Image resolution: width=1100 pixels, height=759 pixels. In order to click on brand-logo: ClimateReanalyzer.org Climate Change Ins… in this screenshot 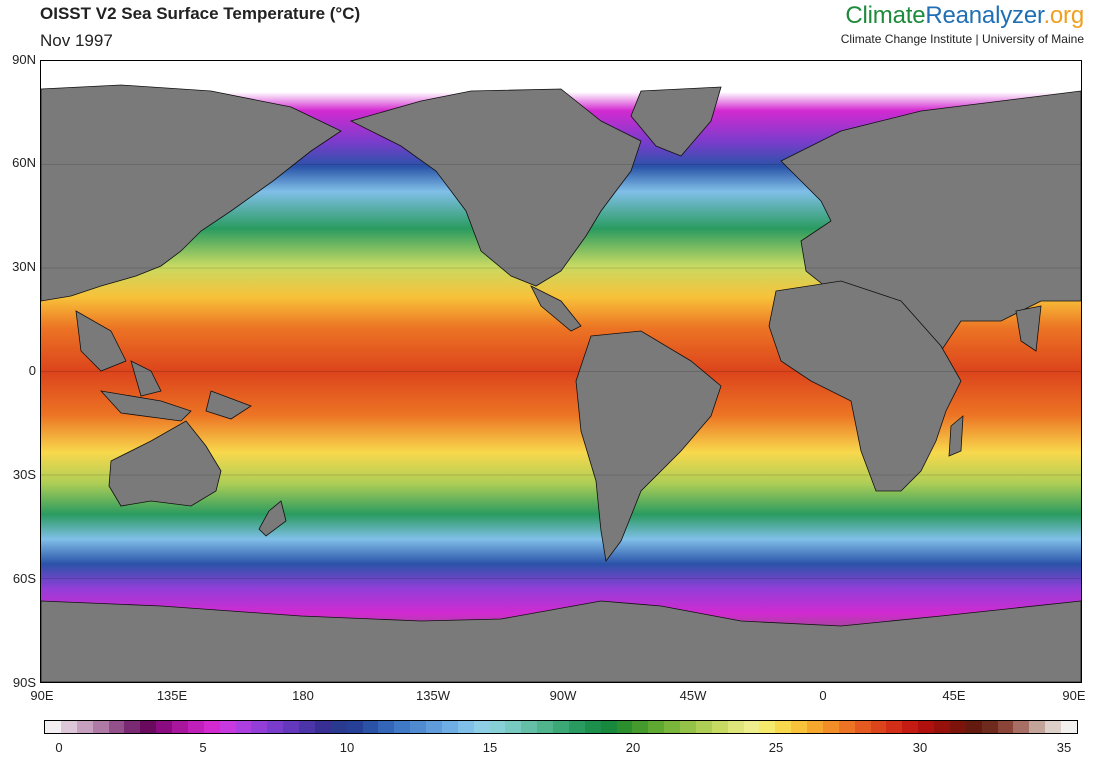, I will do `click(962, 24)`.